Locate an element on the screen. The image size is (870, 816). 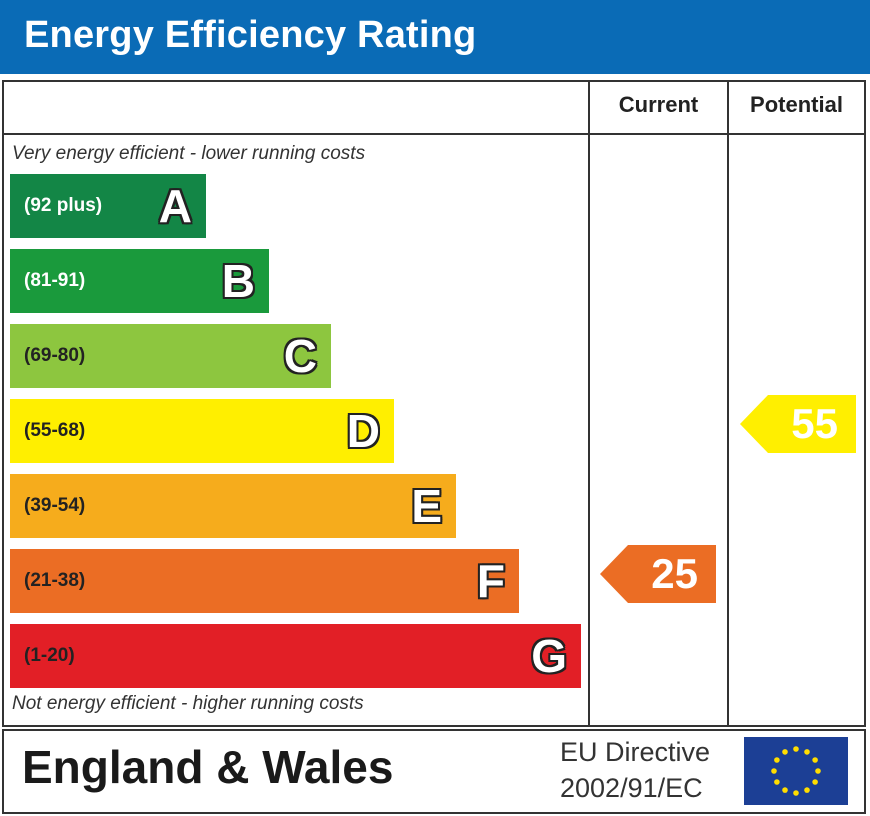
eu-stars-icon is located at coordinates (796, 771).